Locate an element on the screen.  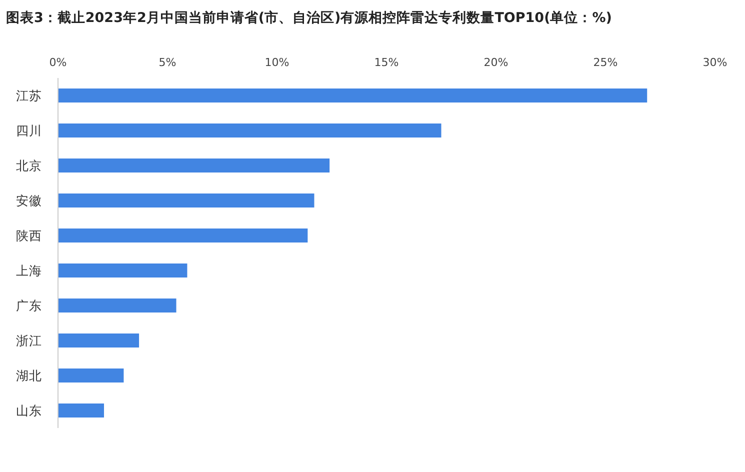
ytick: 广东 is located at coordinates (29, 305).